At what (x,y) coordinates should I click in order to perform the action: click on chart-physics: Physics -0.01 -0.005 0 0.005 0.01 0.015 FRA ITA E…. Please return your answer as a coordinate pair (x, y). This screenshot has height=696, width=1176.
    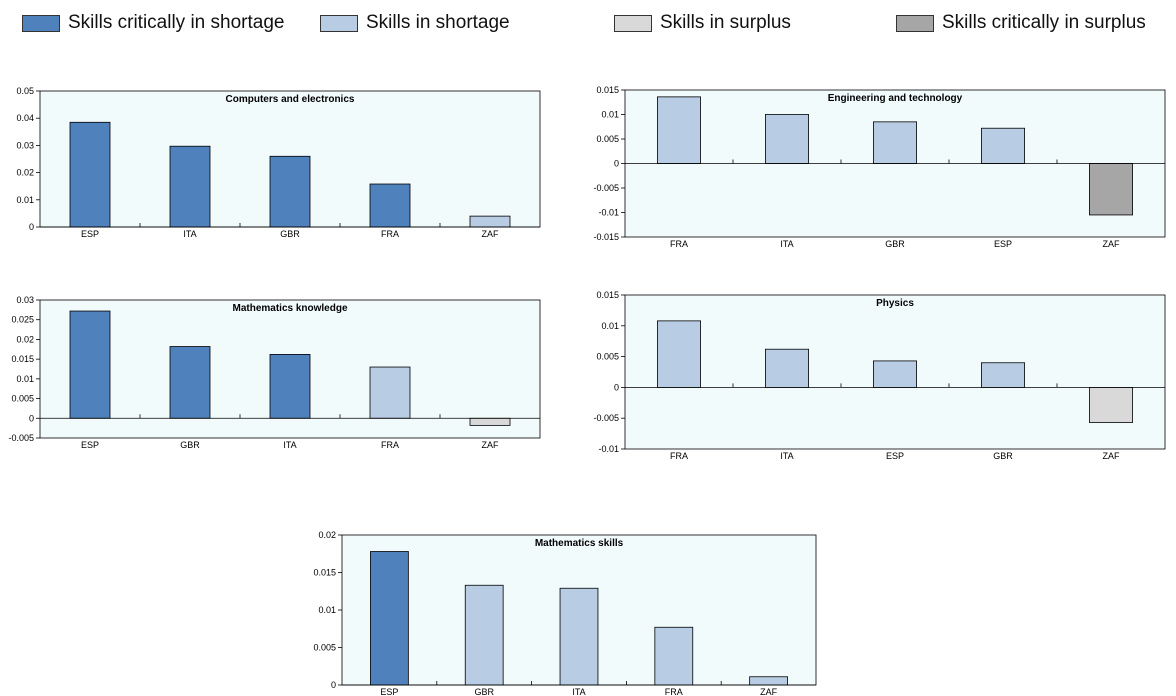
    Looking at the image, I should click on (880, 375).